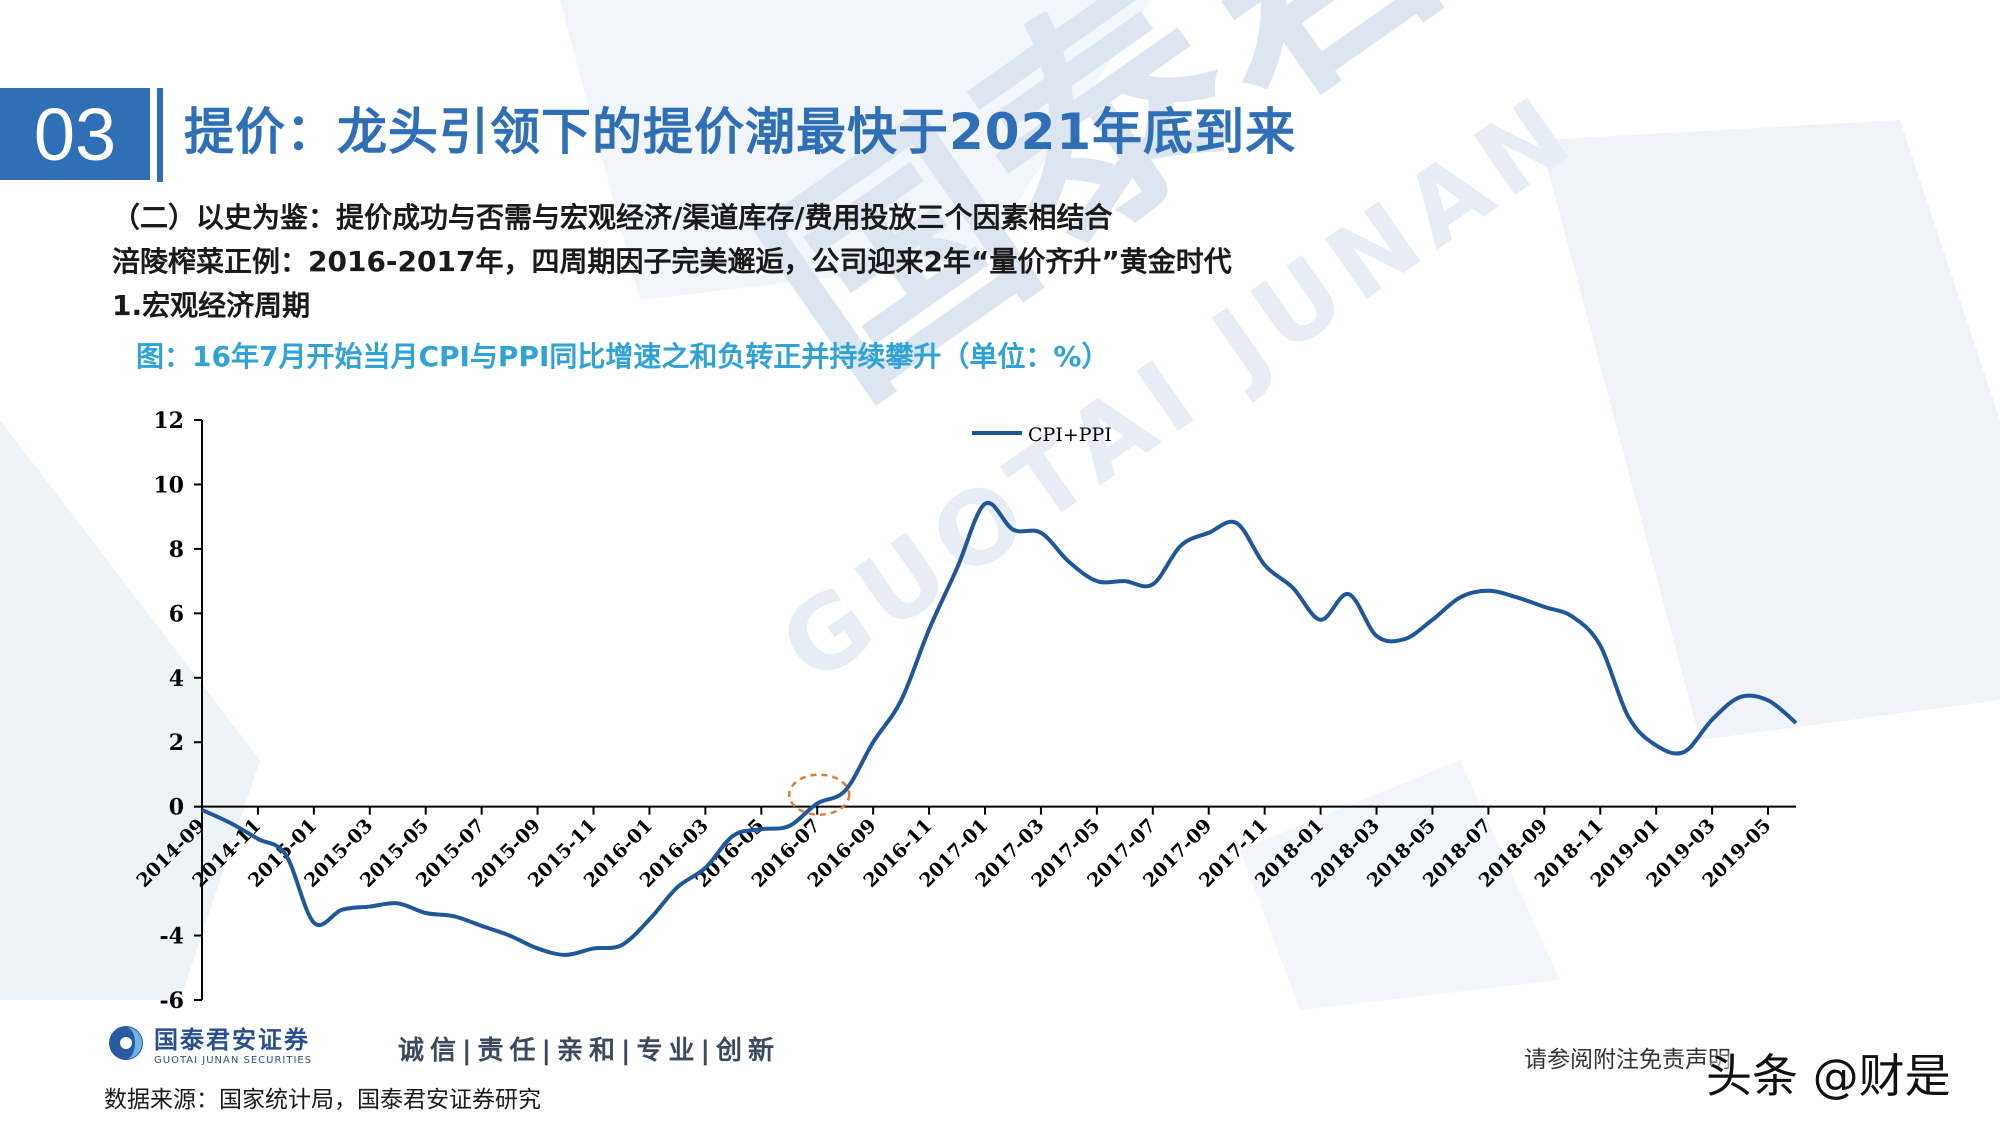 This screenshot has width=2000, height=1125. What do you see at coordinates (740, 132) in the screenshot?
I see `page-title: 提价：龙头引领下的提价潮最快于2021年底到来` at bounding box center [740, 132].